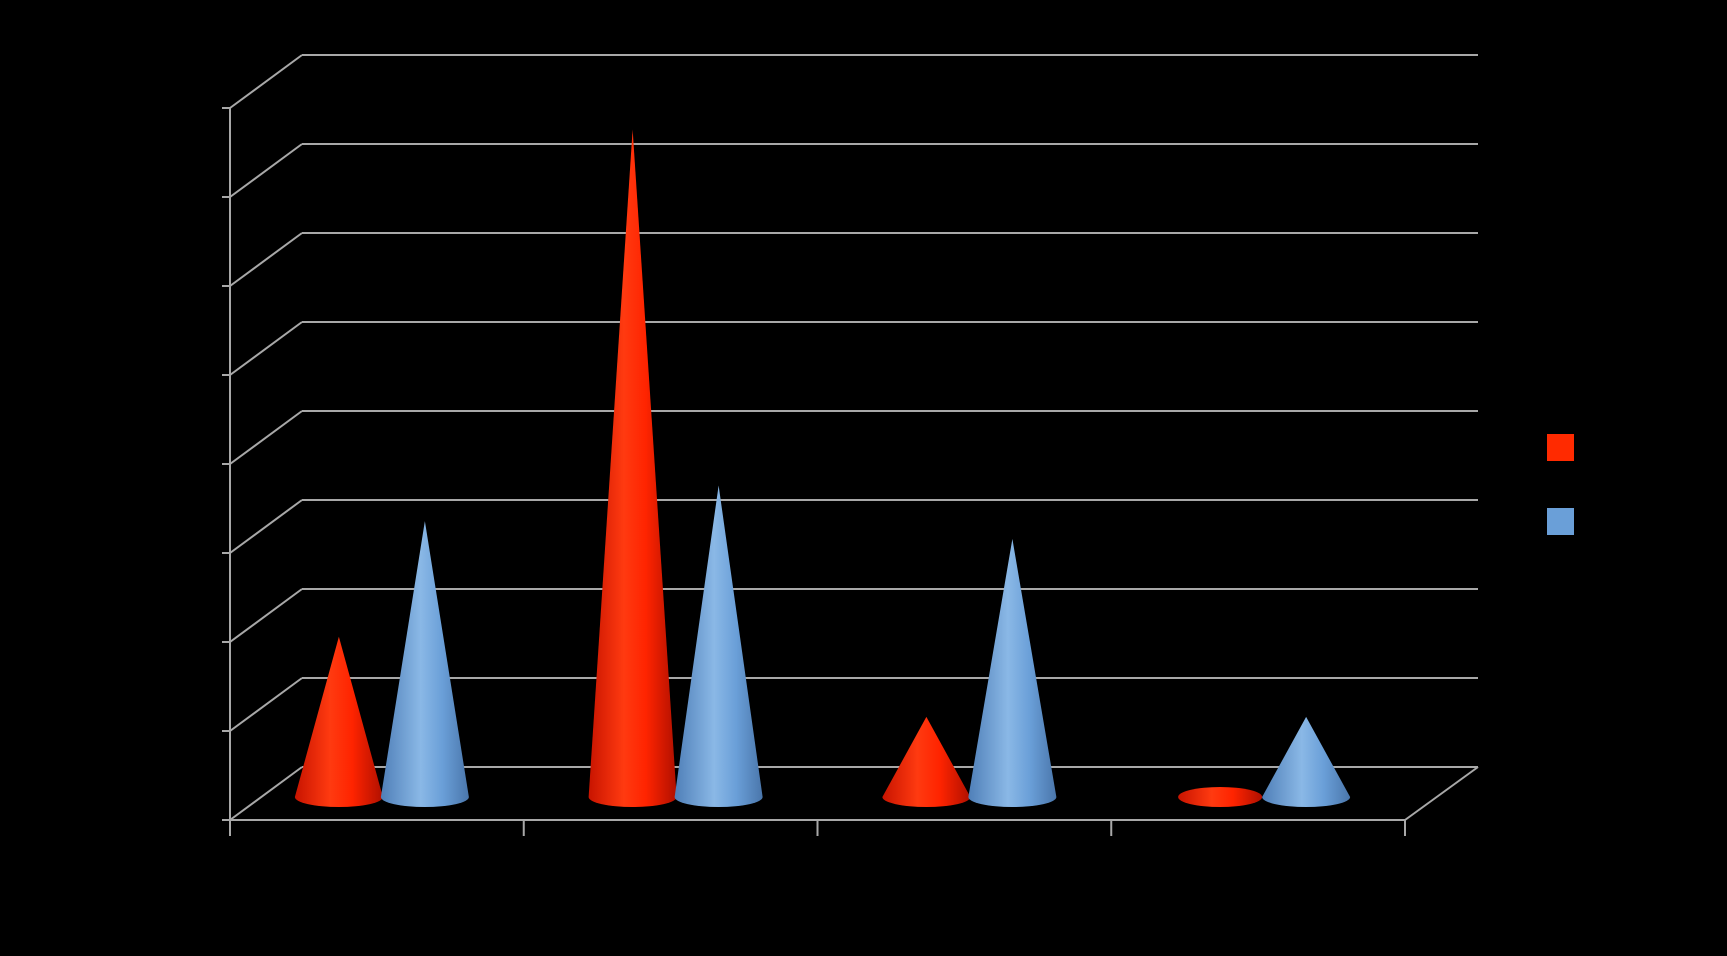  I want to click on cone-base-flat, so click(1220, 797).